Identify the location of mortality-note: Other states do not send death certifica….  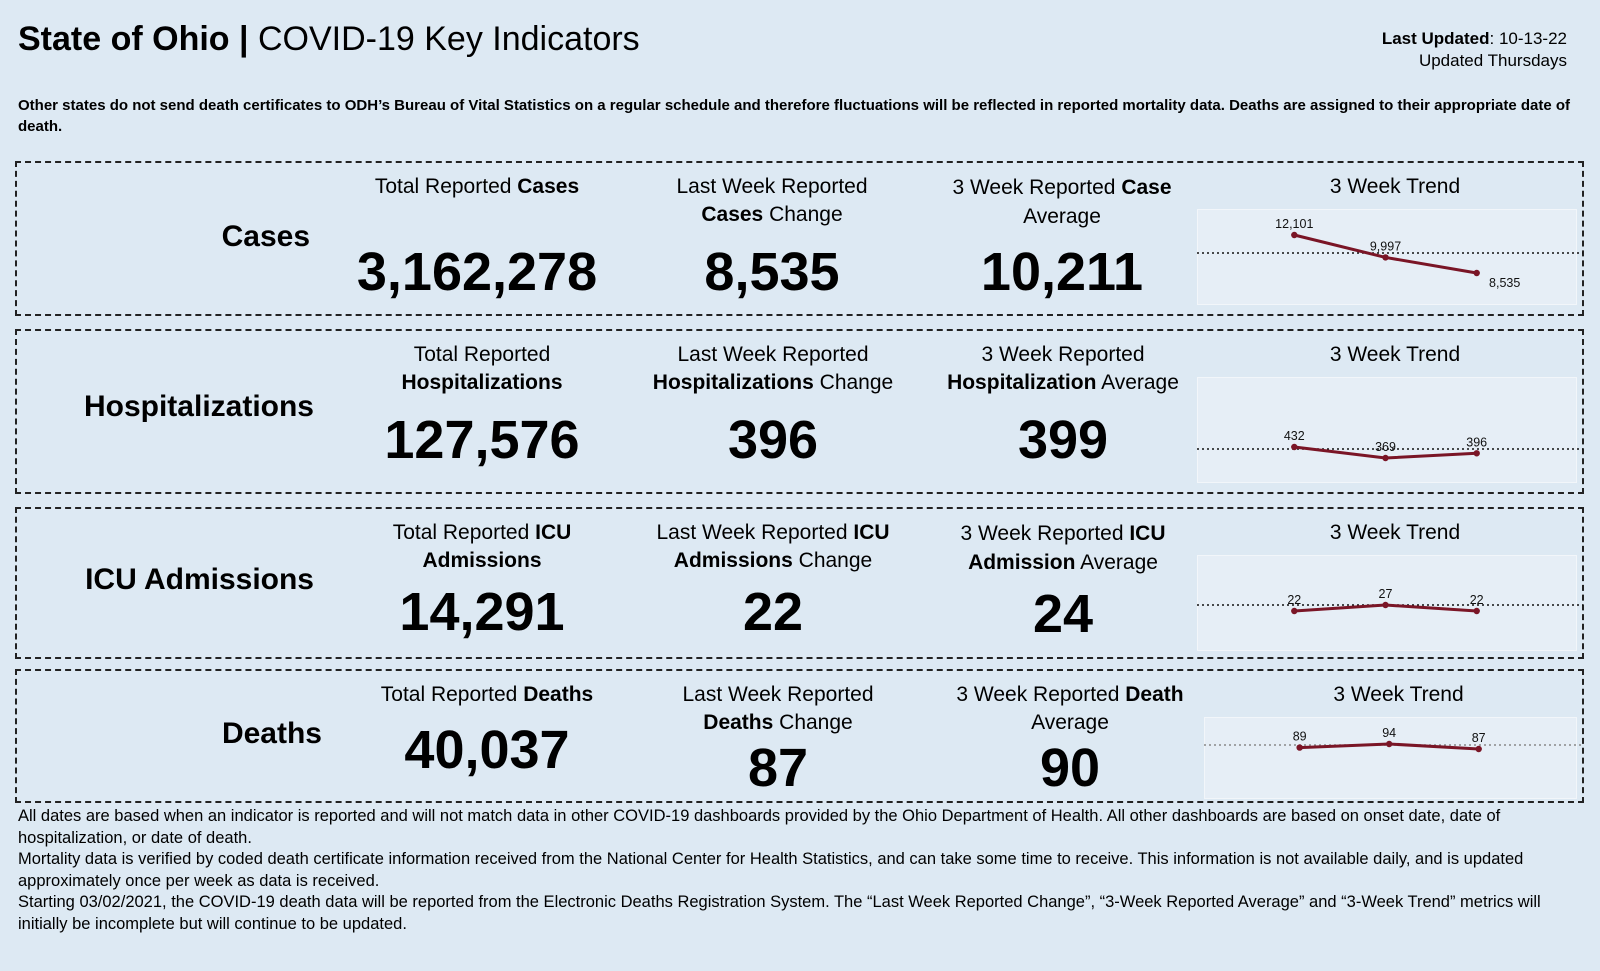
(794, 116).